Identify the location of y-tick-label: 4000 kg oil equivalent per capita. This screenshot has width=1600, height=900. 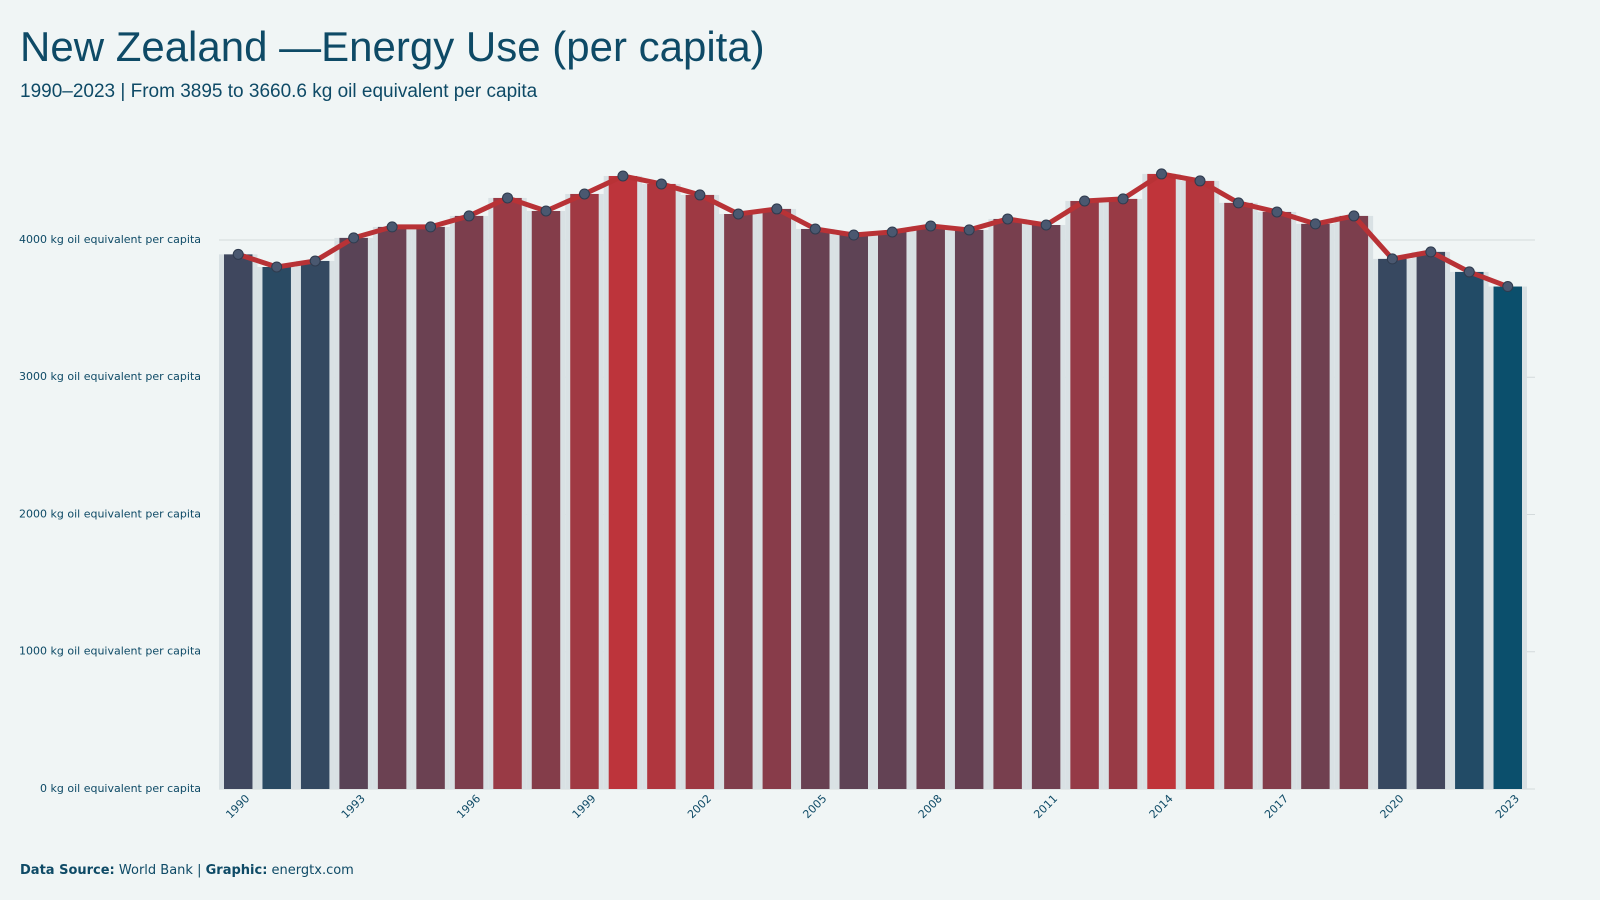
(110, 239).